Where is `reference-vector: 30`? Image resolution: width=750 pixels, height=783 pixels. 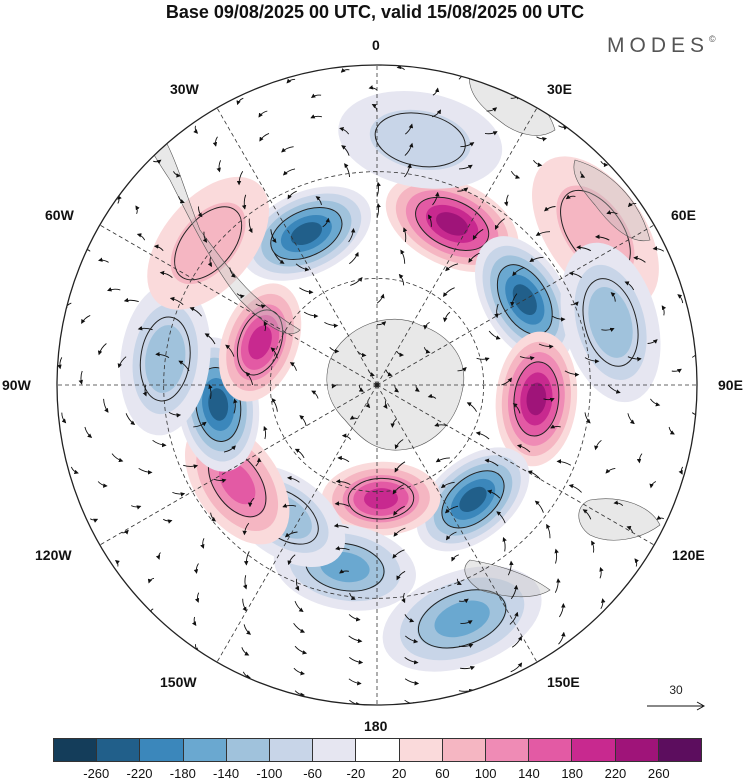
reference-vector: 30 is located at coordinates (676, 701).